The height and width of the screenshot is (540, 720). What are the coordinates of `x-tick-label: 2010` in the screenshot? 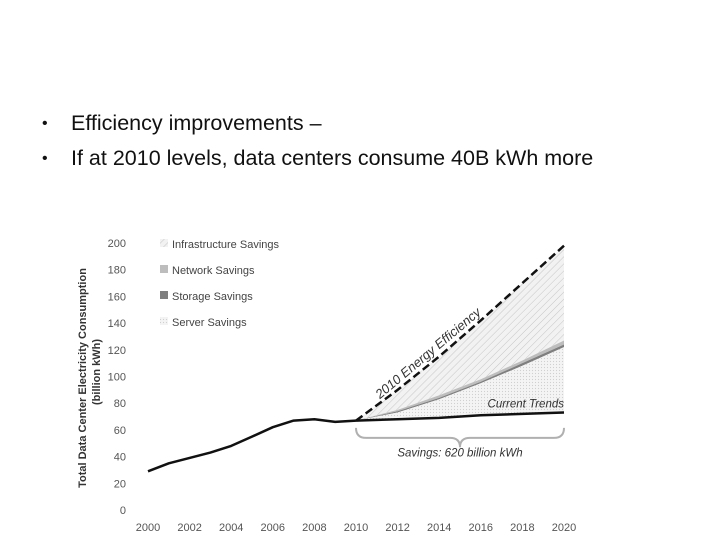 It's located at (356, 528).